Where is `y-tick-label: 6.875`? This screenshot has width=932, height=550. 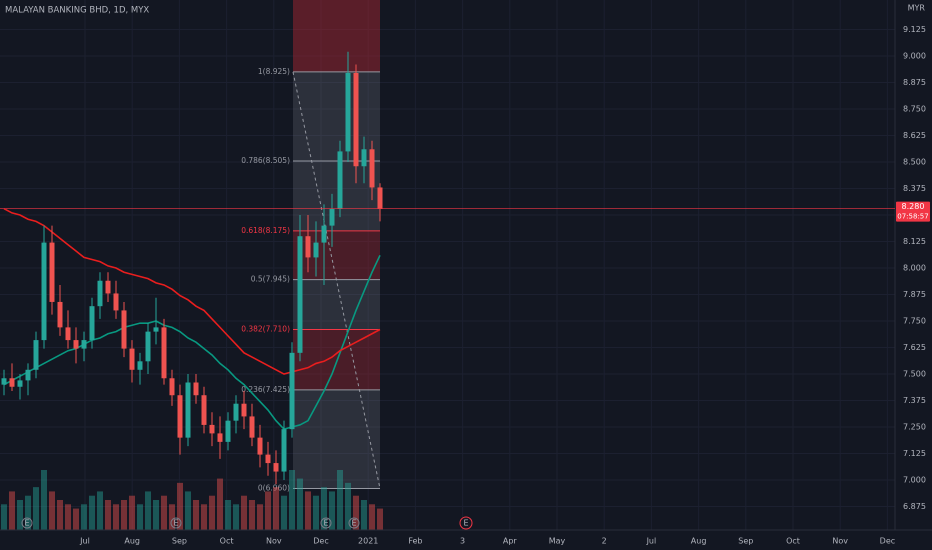 y-tick-label: 6.875 is located at coordinates (914, 506).